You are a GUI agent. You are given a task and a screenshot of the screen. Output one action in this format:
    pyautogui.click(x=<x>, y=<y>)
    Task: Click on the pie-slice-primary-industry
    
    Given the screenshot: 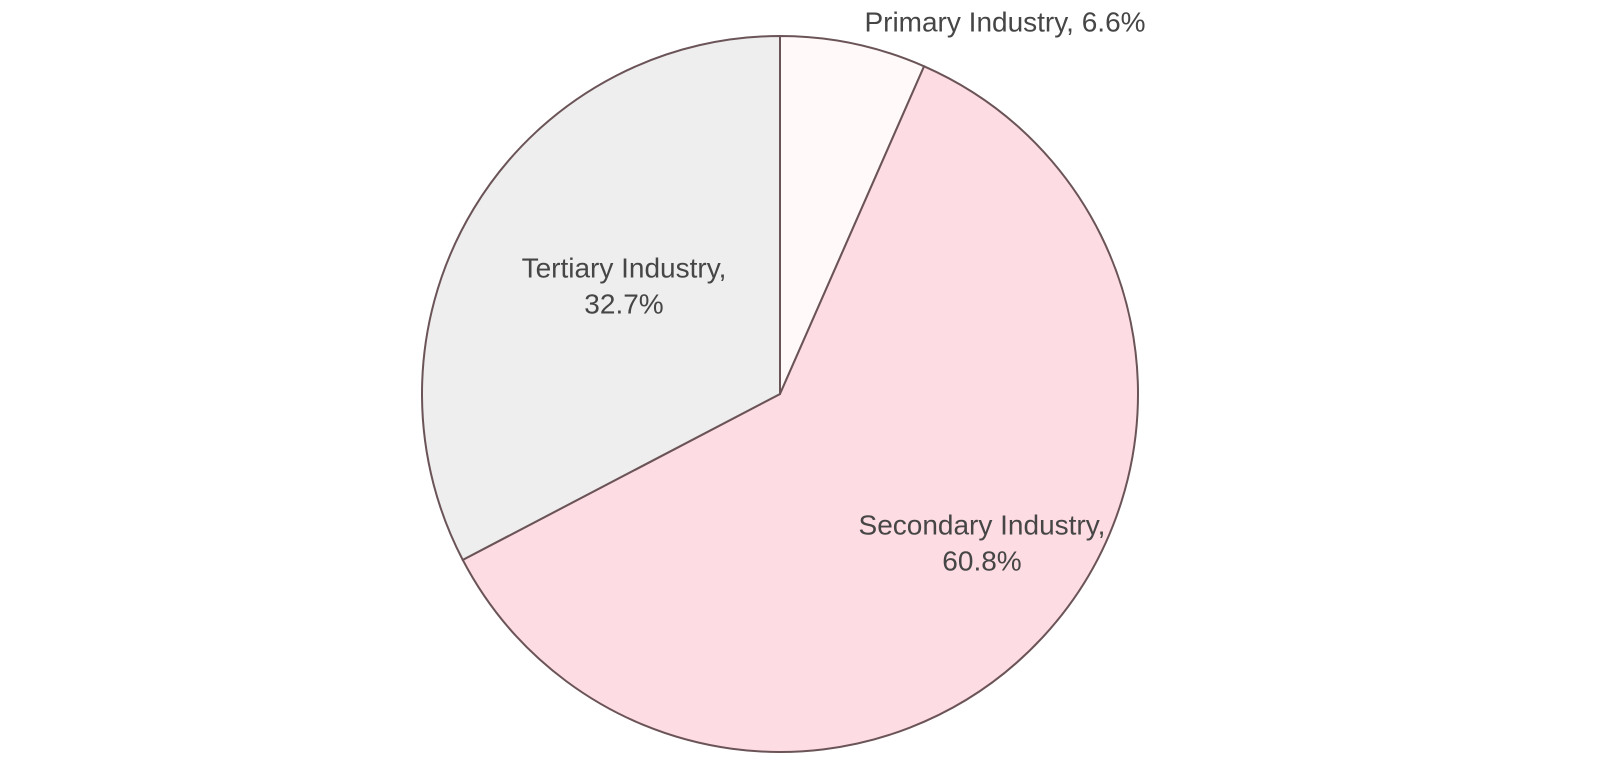 What is the action you would take?
    pyautogui.click(x=852, y=214)
    